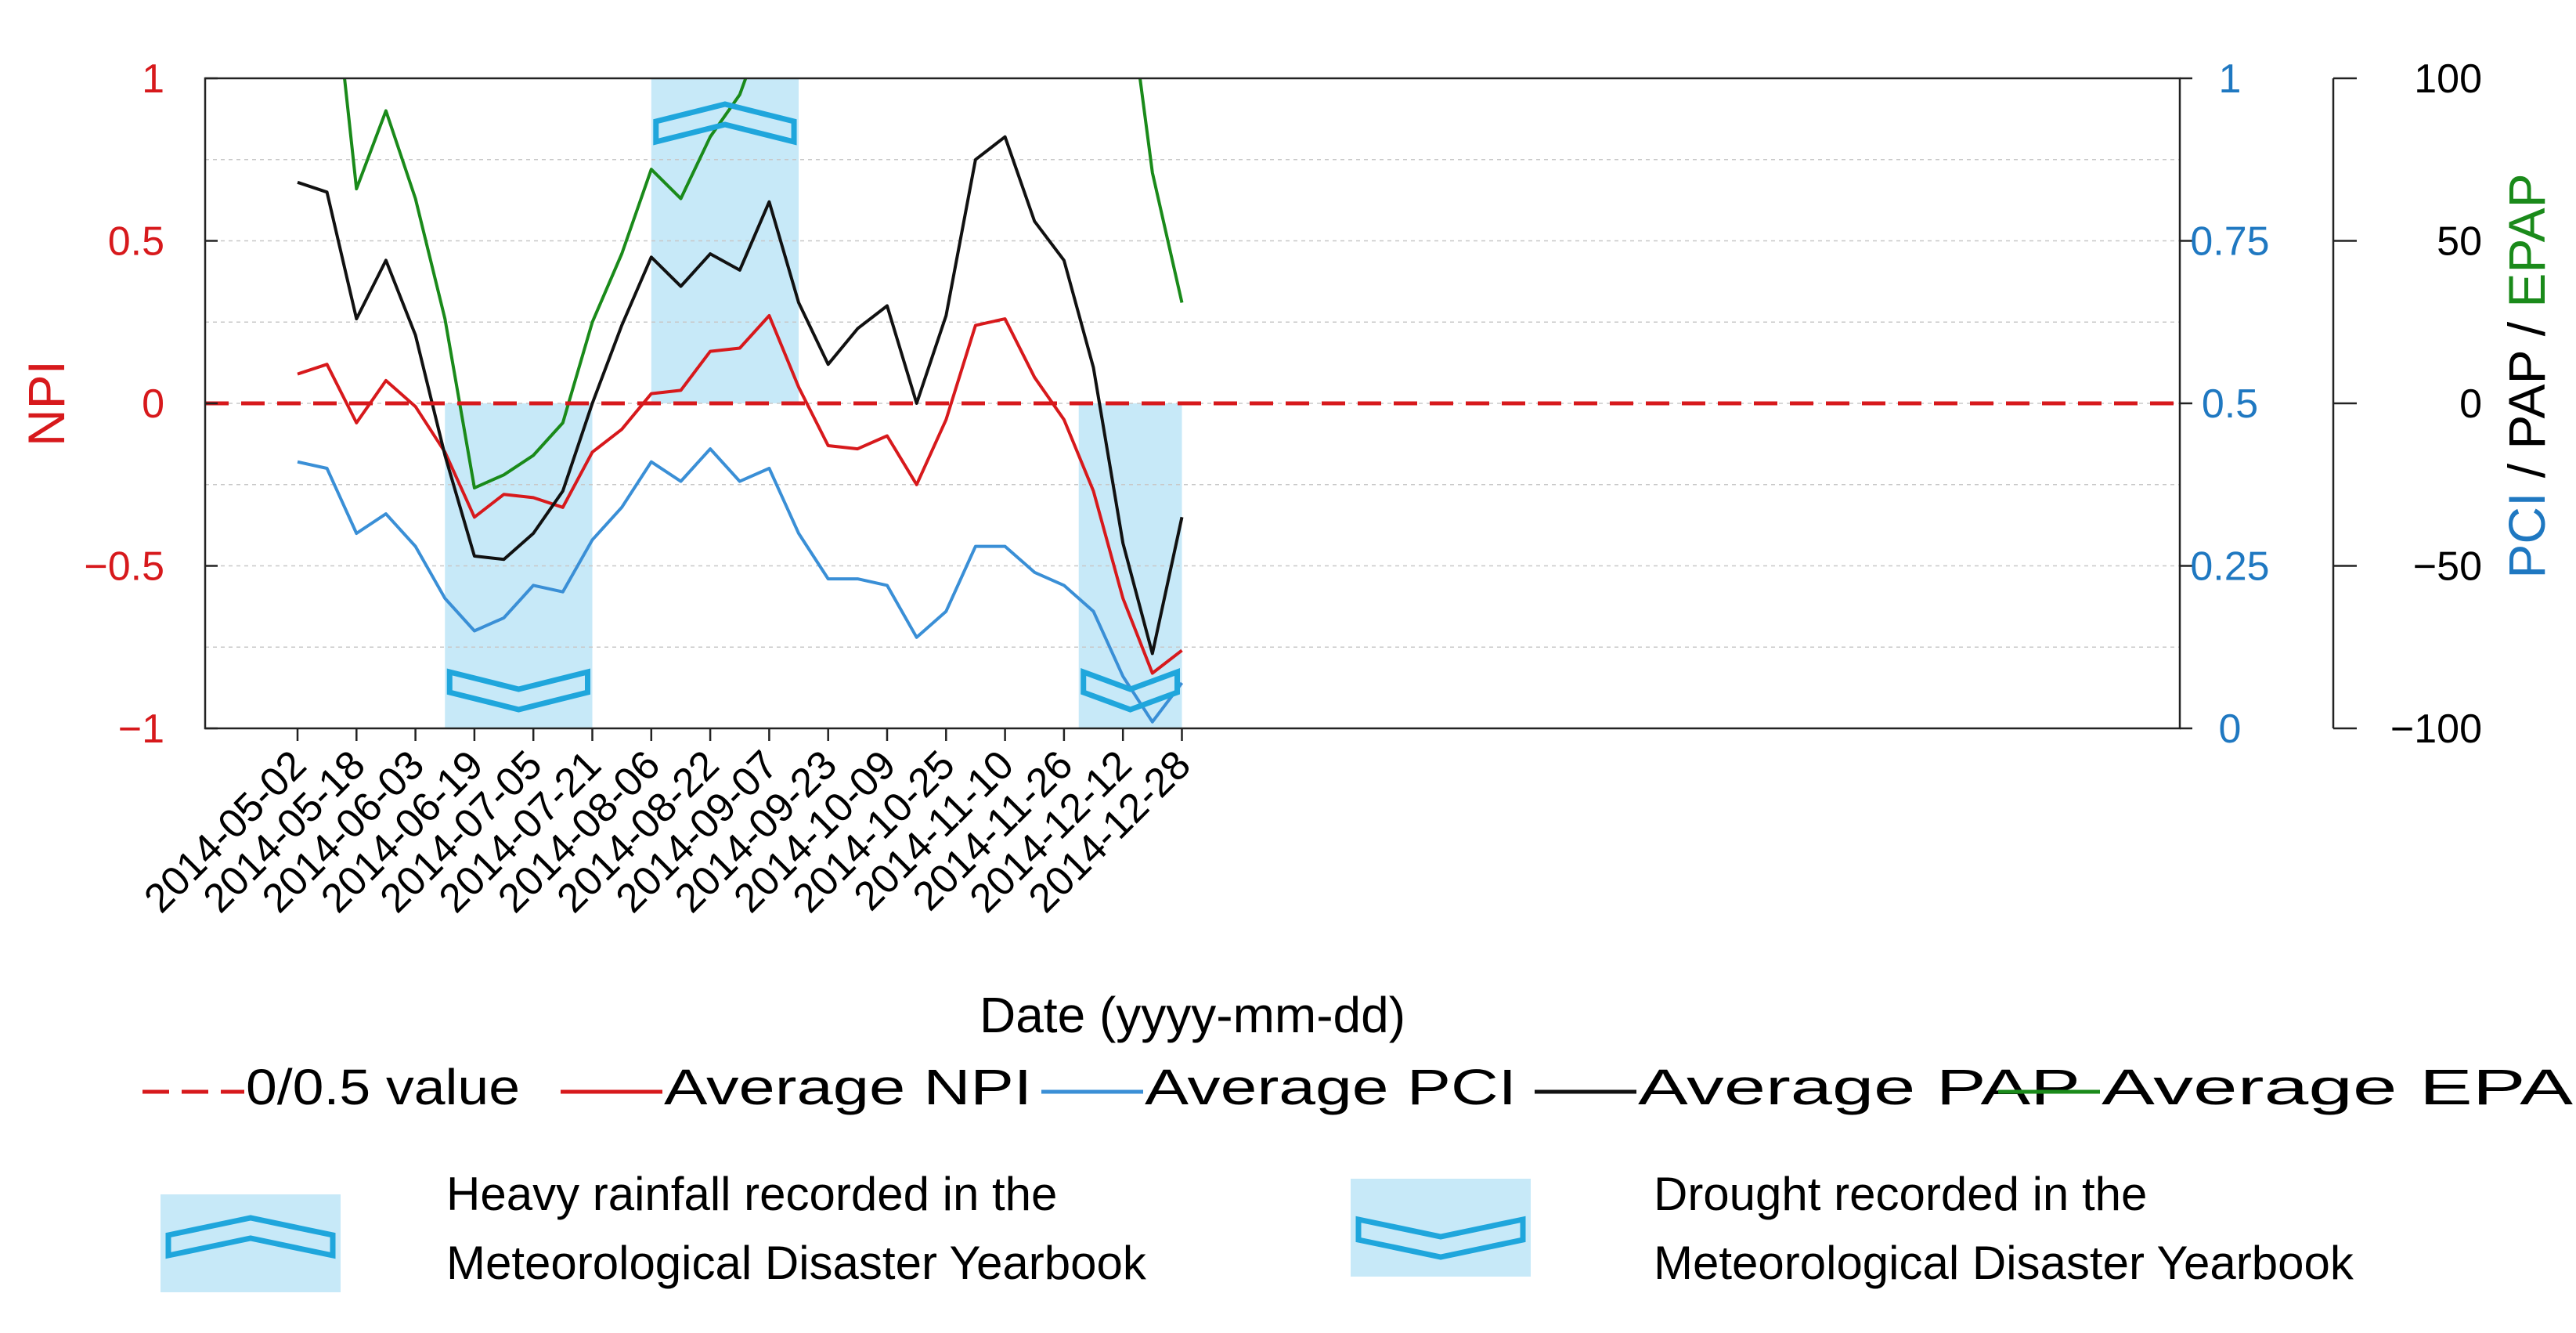  I want to click on legend-label: 0/0.5 value, so click(383, 1087).